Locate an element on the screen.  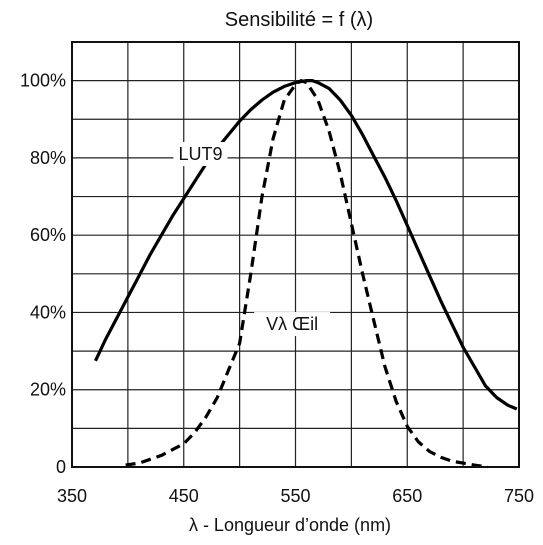
annotation-label: Vλ Œil is located at coordinates (292, 324).